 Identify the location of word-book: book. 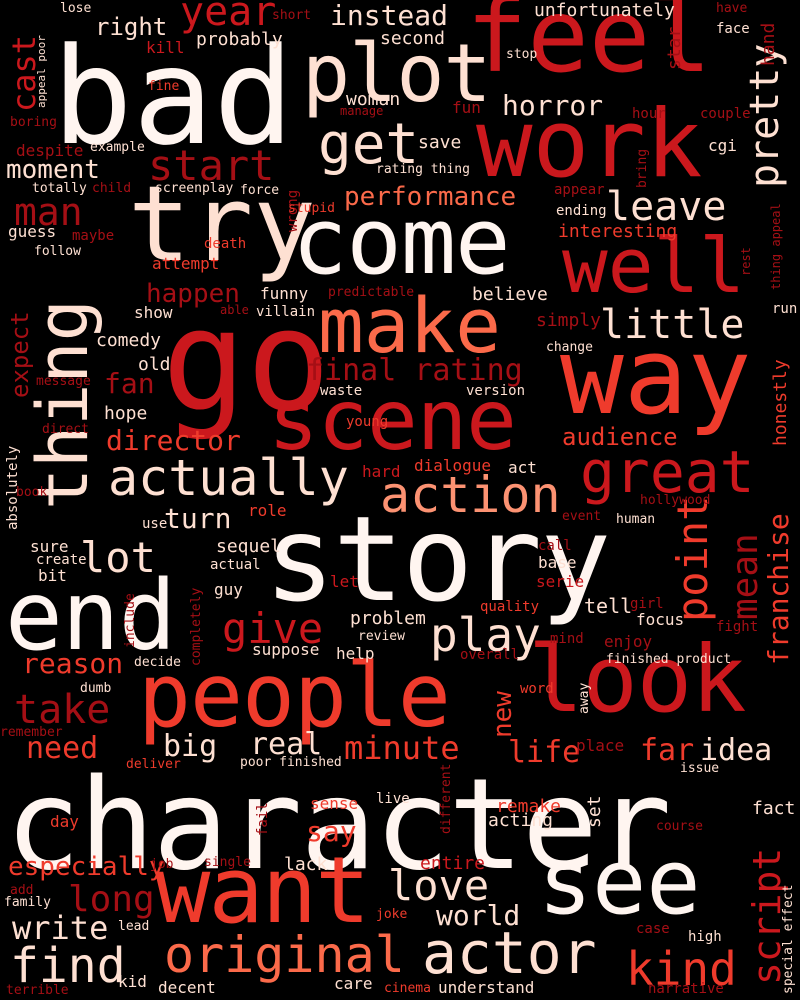
(32, 492).